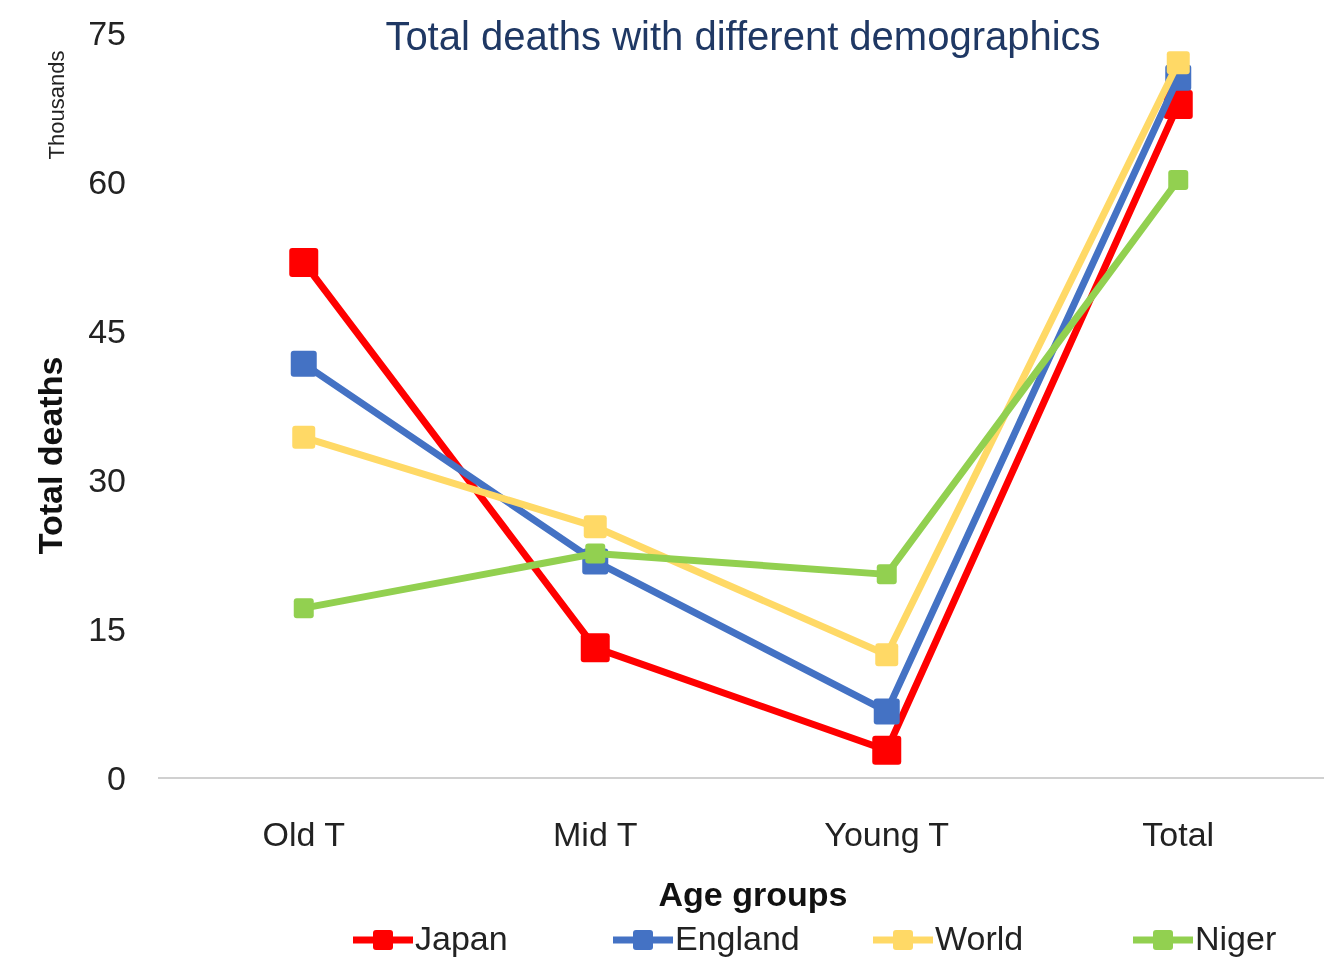 The image size is (1324, 969). Describe the element at coordinates (116, 777) in the screenshot. I see `y-tick-label: 0` at that location.